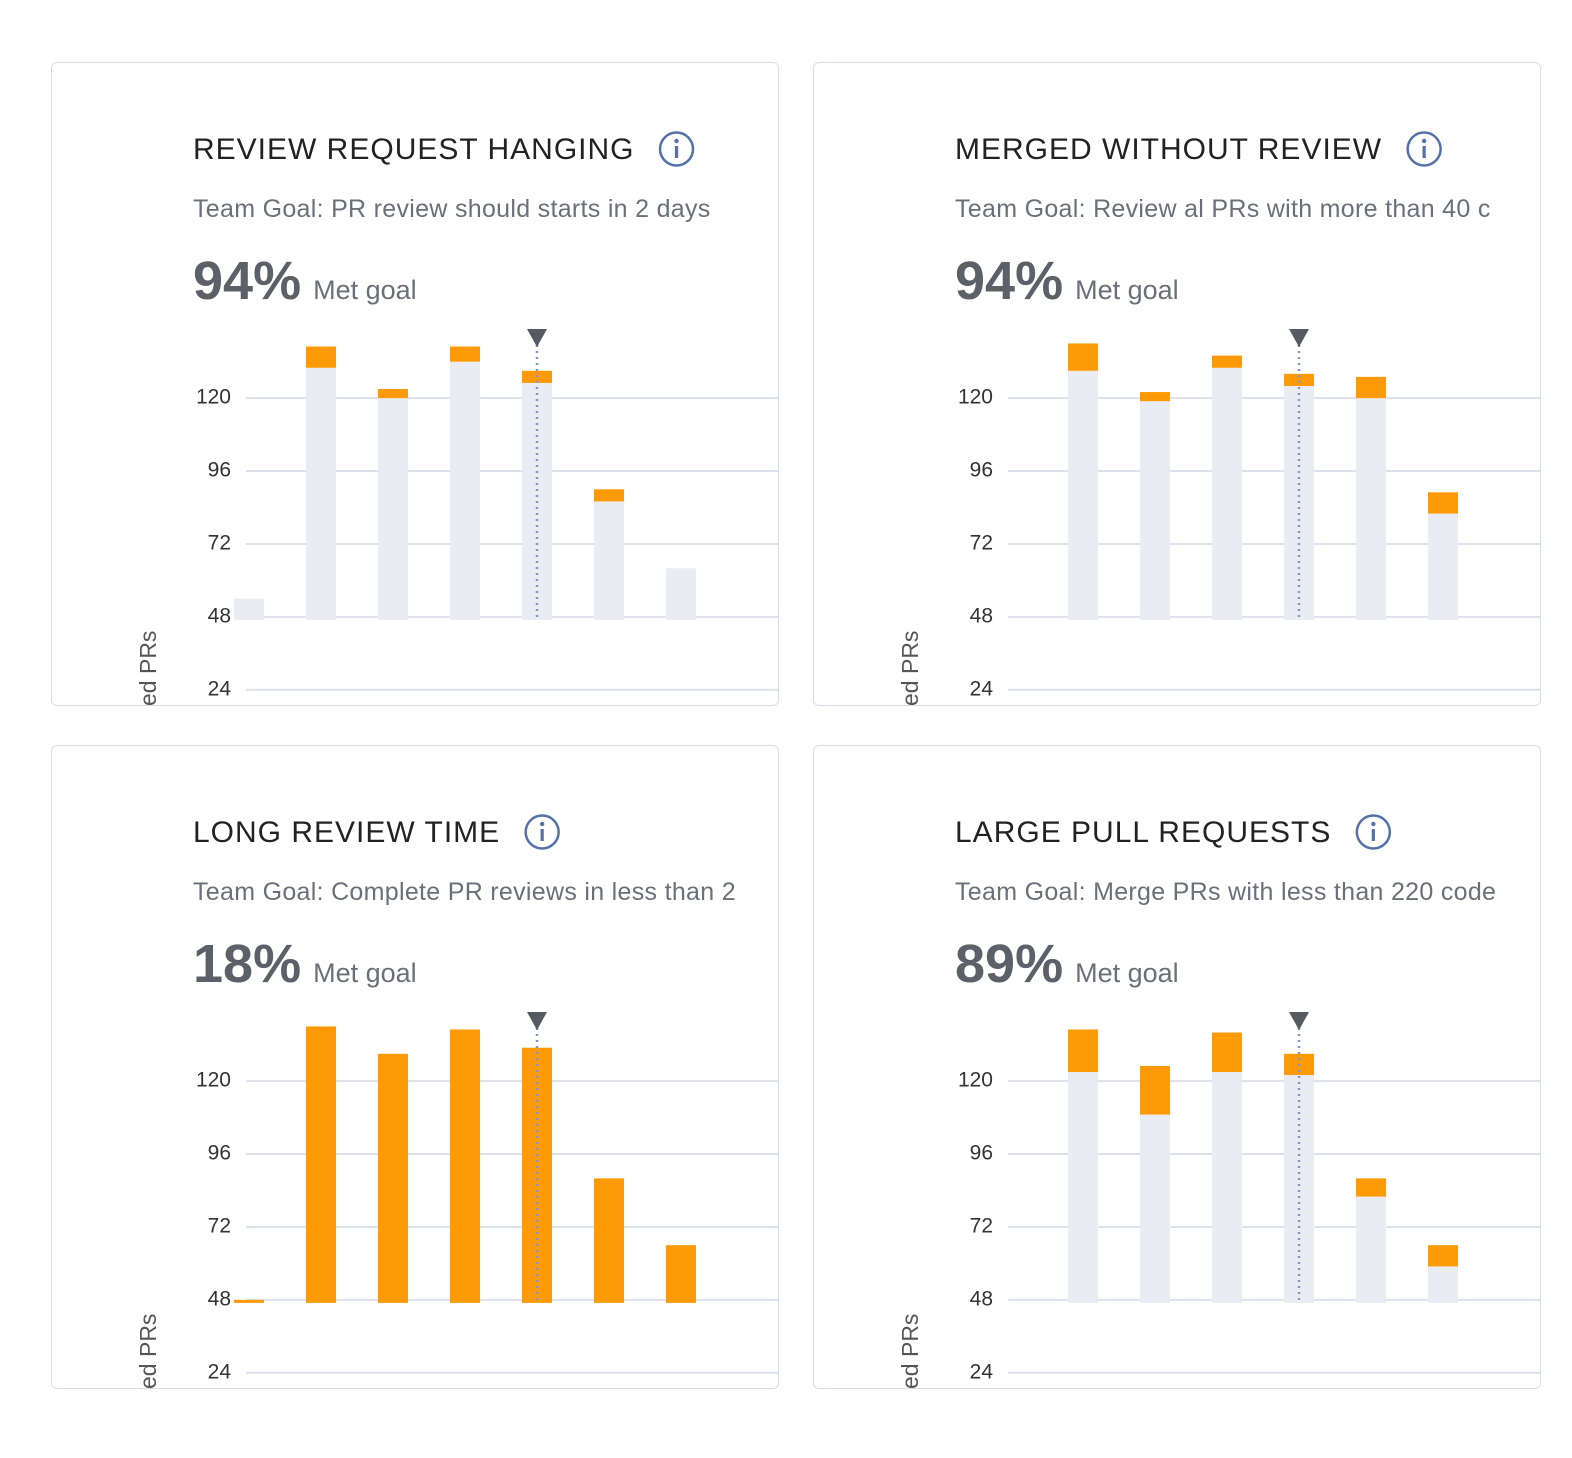 Image resolution: width=1572 pixels, height=1458 pixels. I want to click on card-title: REVIEW REQUEST HANGING, so click(414, 149).